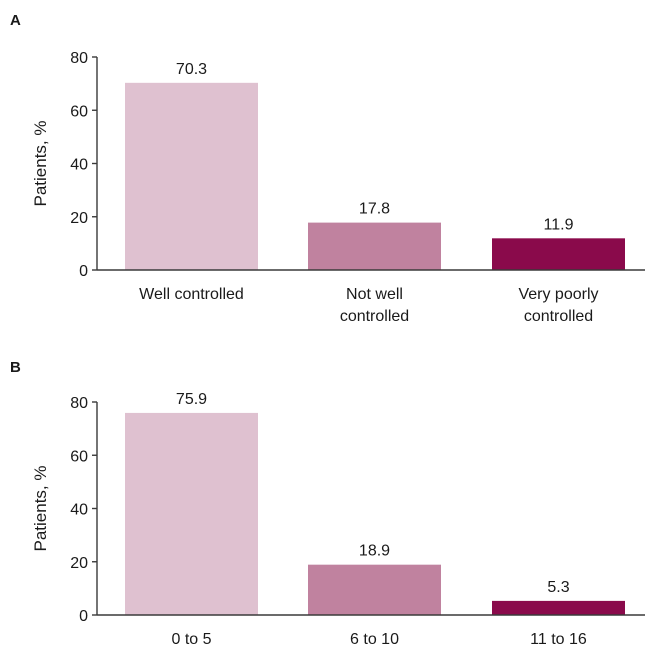  I want to click on data-label: 70.3, so click(191, 69).